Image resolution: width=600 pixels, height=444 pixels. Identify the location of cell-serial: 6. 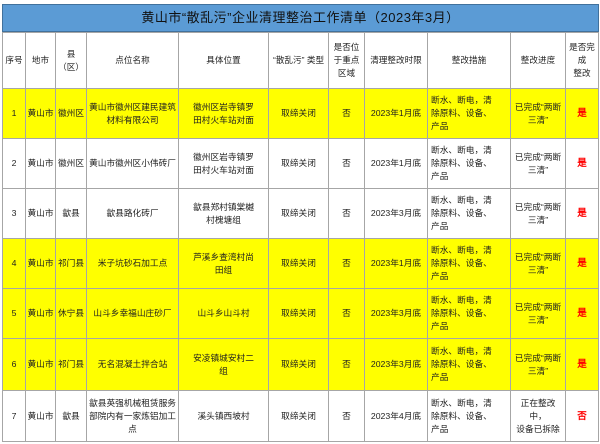
(14, 364).